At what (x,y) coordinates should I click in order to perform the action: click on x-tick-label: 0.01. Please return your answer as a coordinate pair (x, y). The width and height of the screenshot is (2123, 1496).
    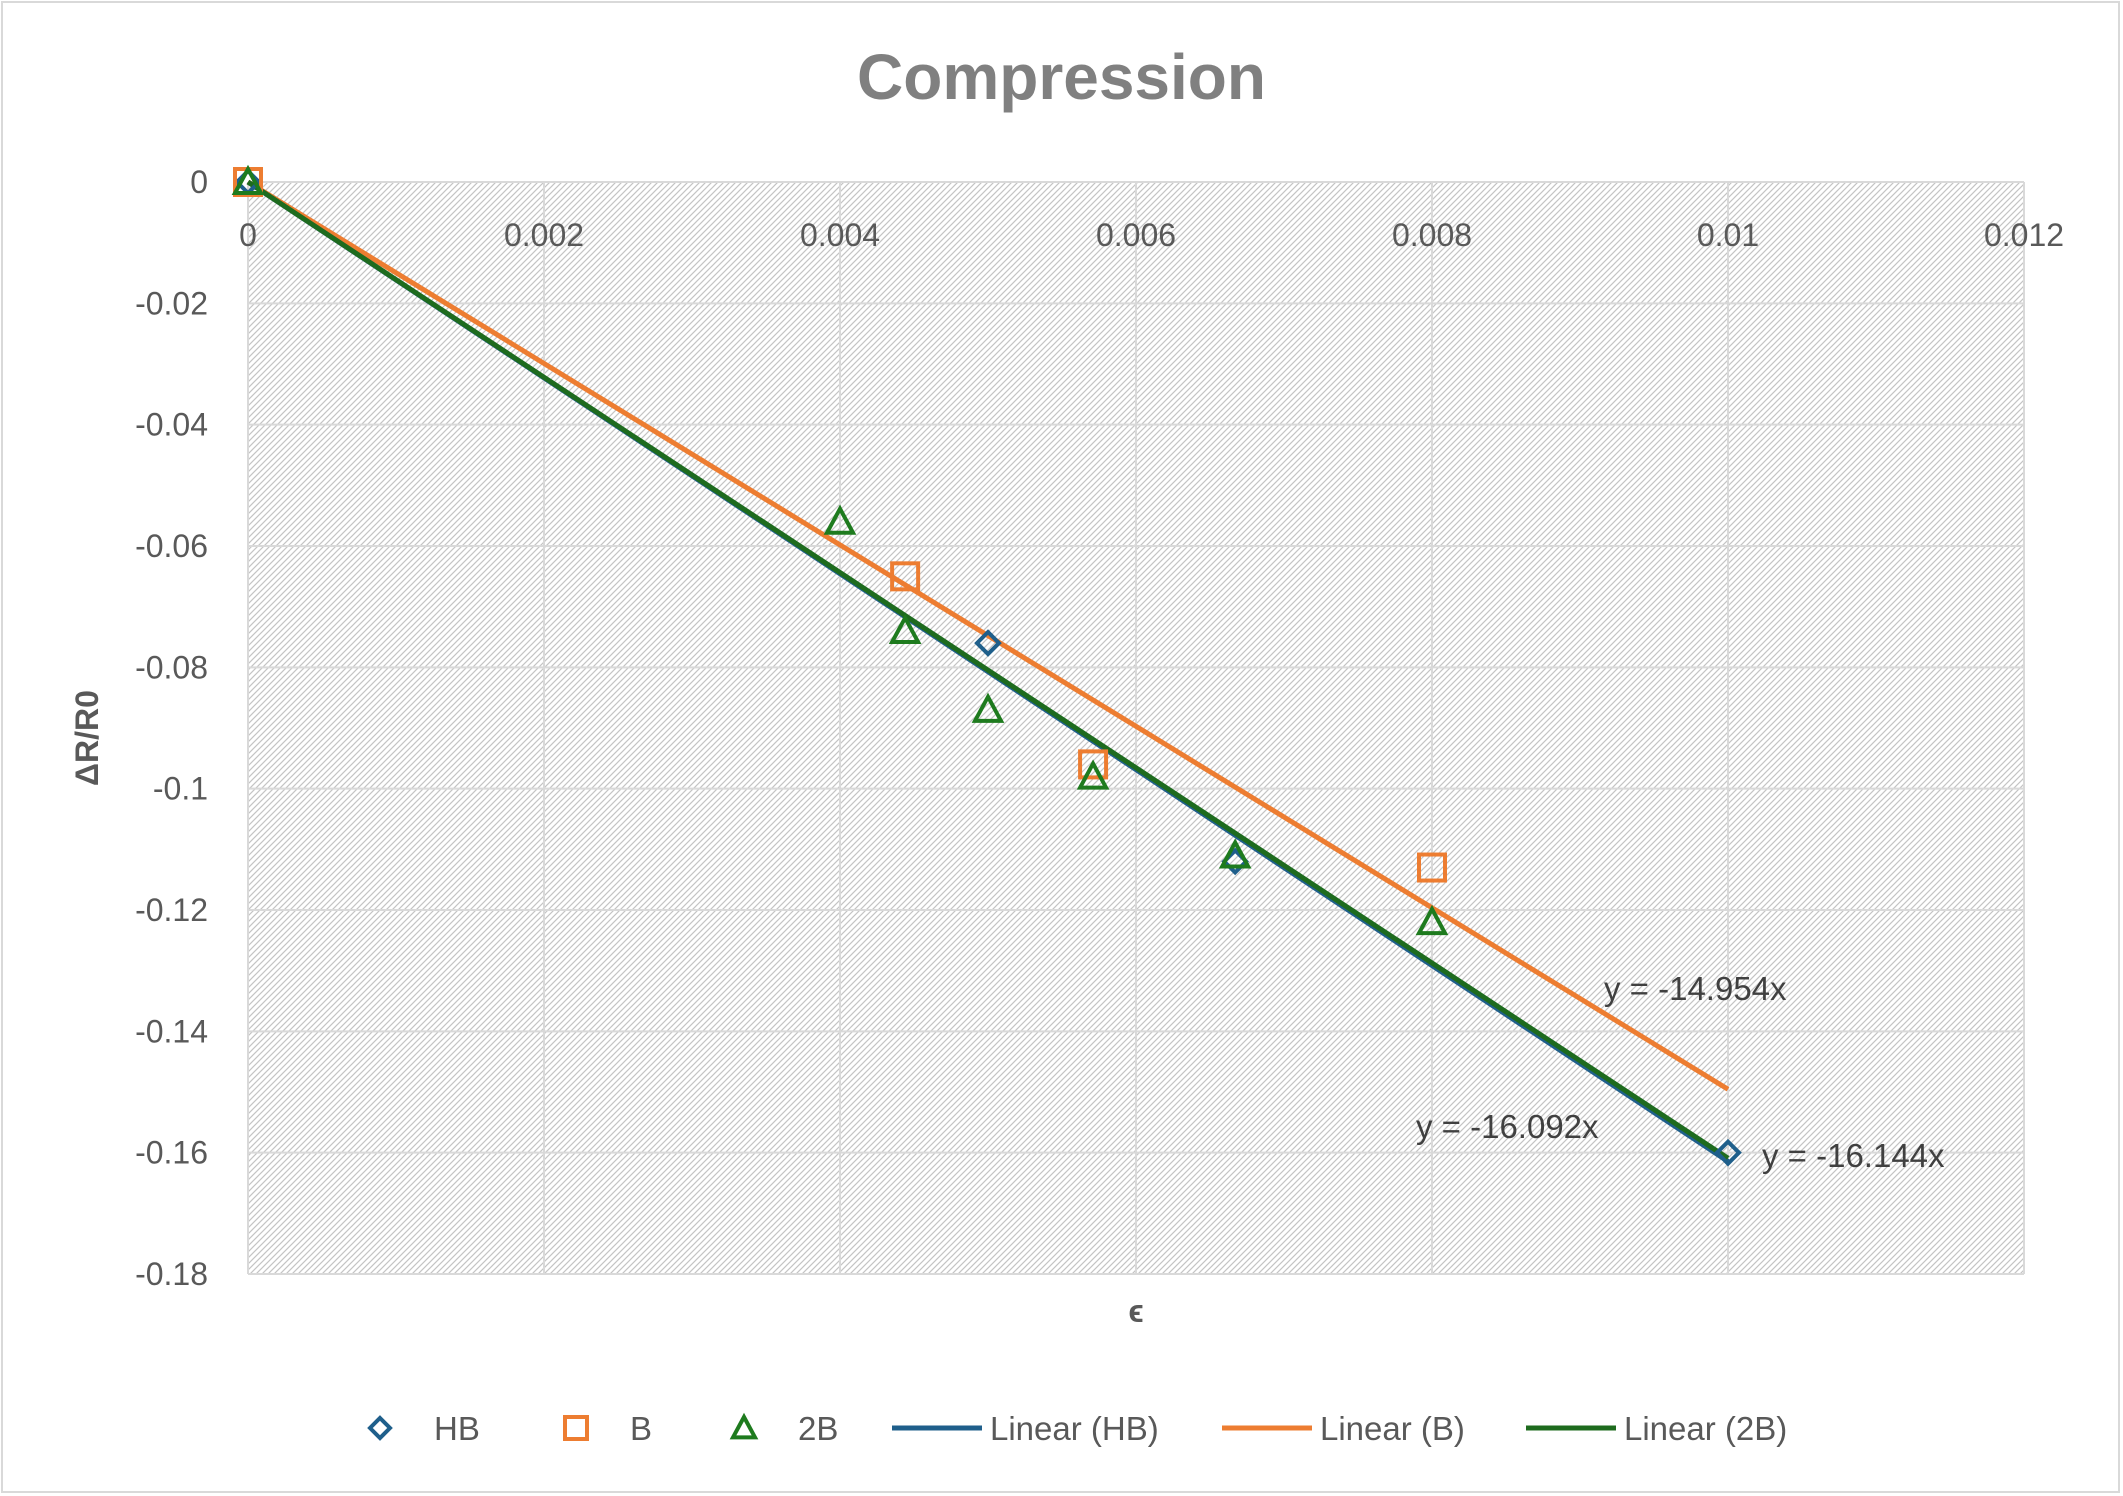
    Looking at the image, I should click on (1728, 235).